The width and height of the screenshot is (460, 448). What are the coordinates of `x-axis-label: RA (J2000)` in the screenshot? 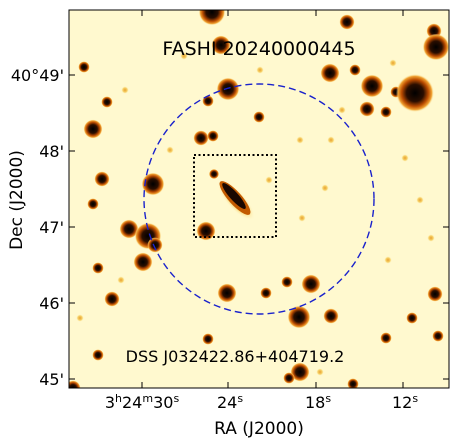 It's located at (259, 429).